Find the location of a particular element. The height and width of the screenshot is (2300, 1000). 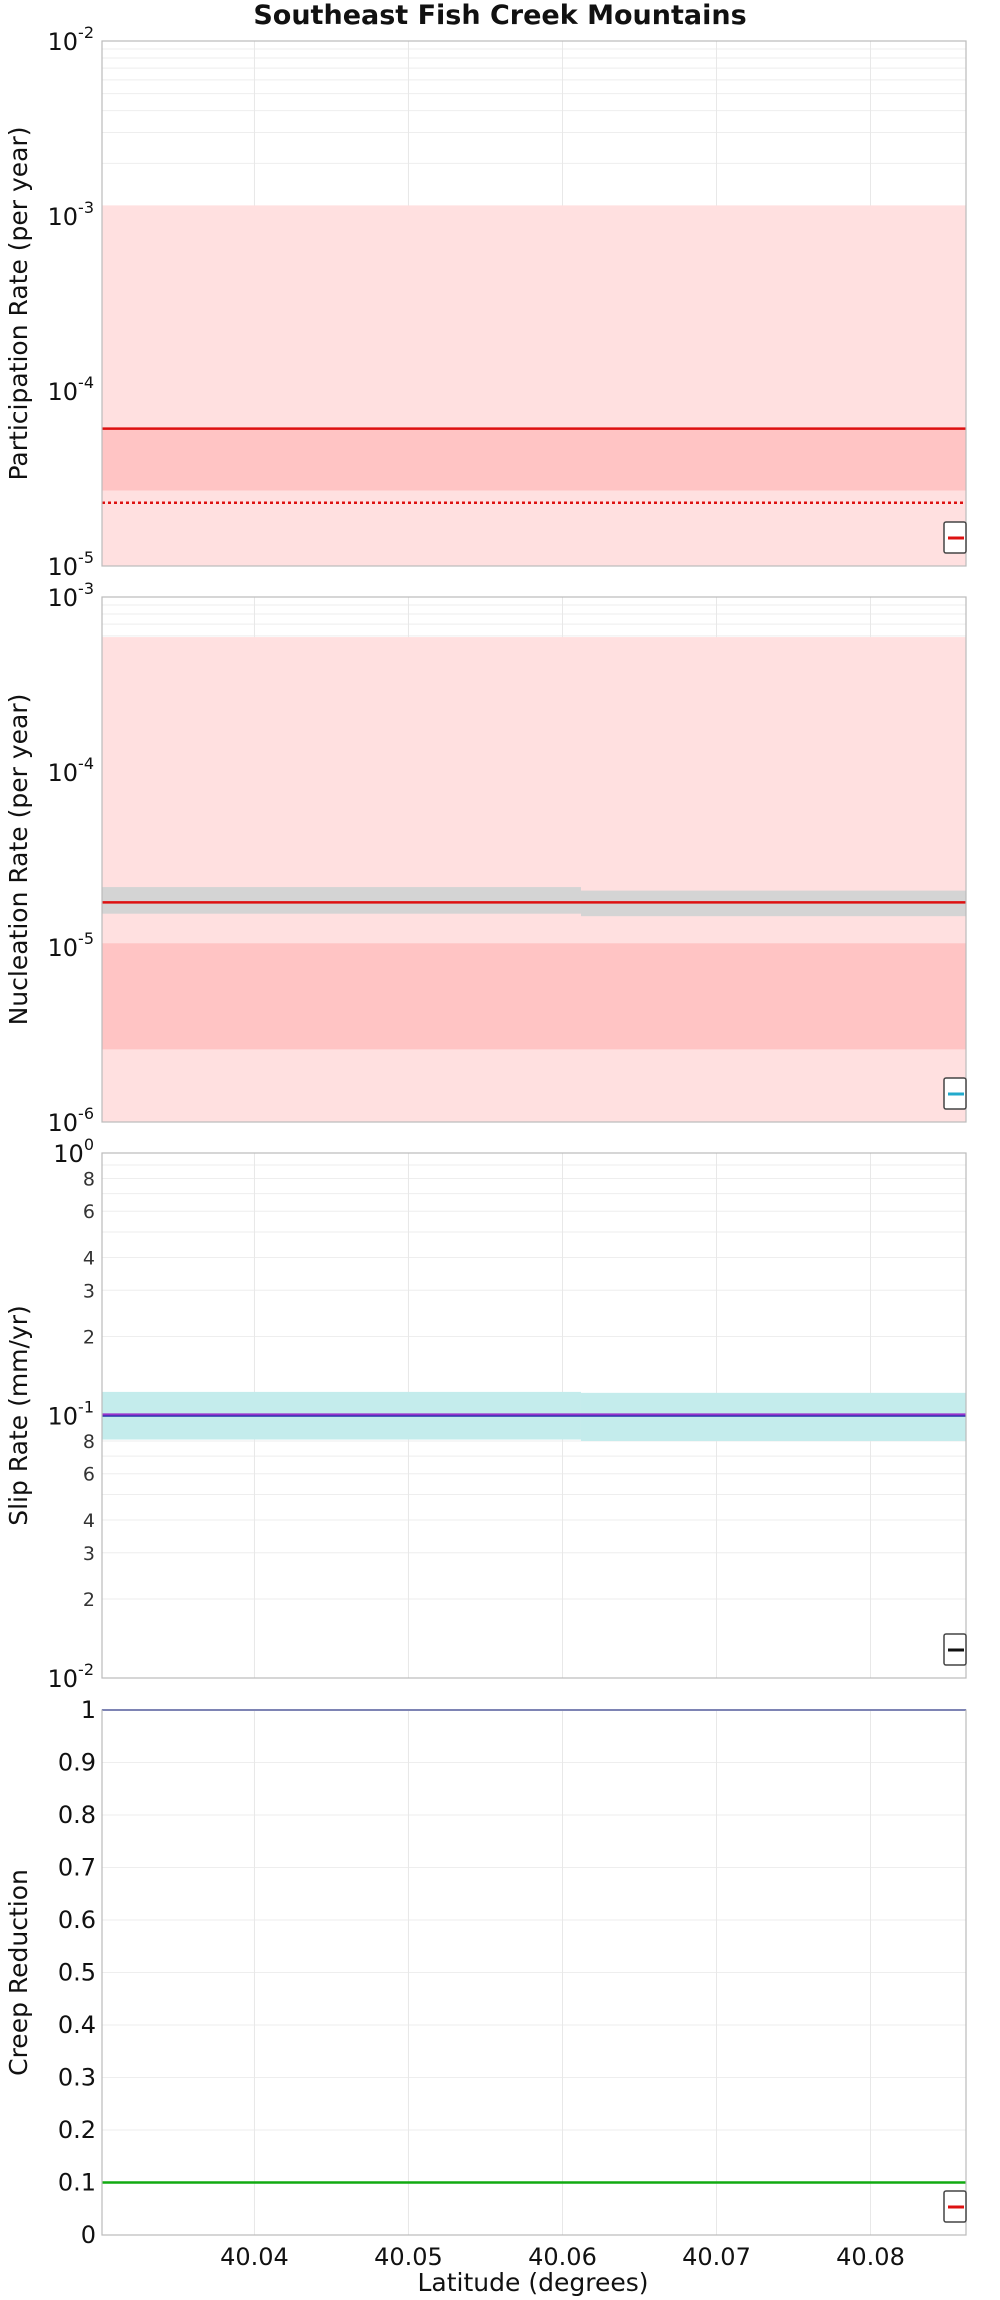

x-tick-label: 40.08 is located at coordinates (870, 2257).